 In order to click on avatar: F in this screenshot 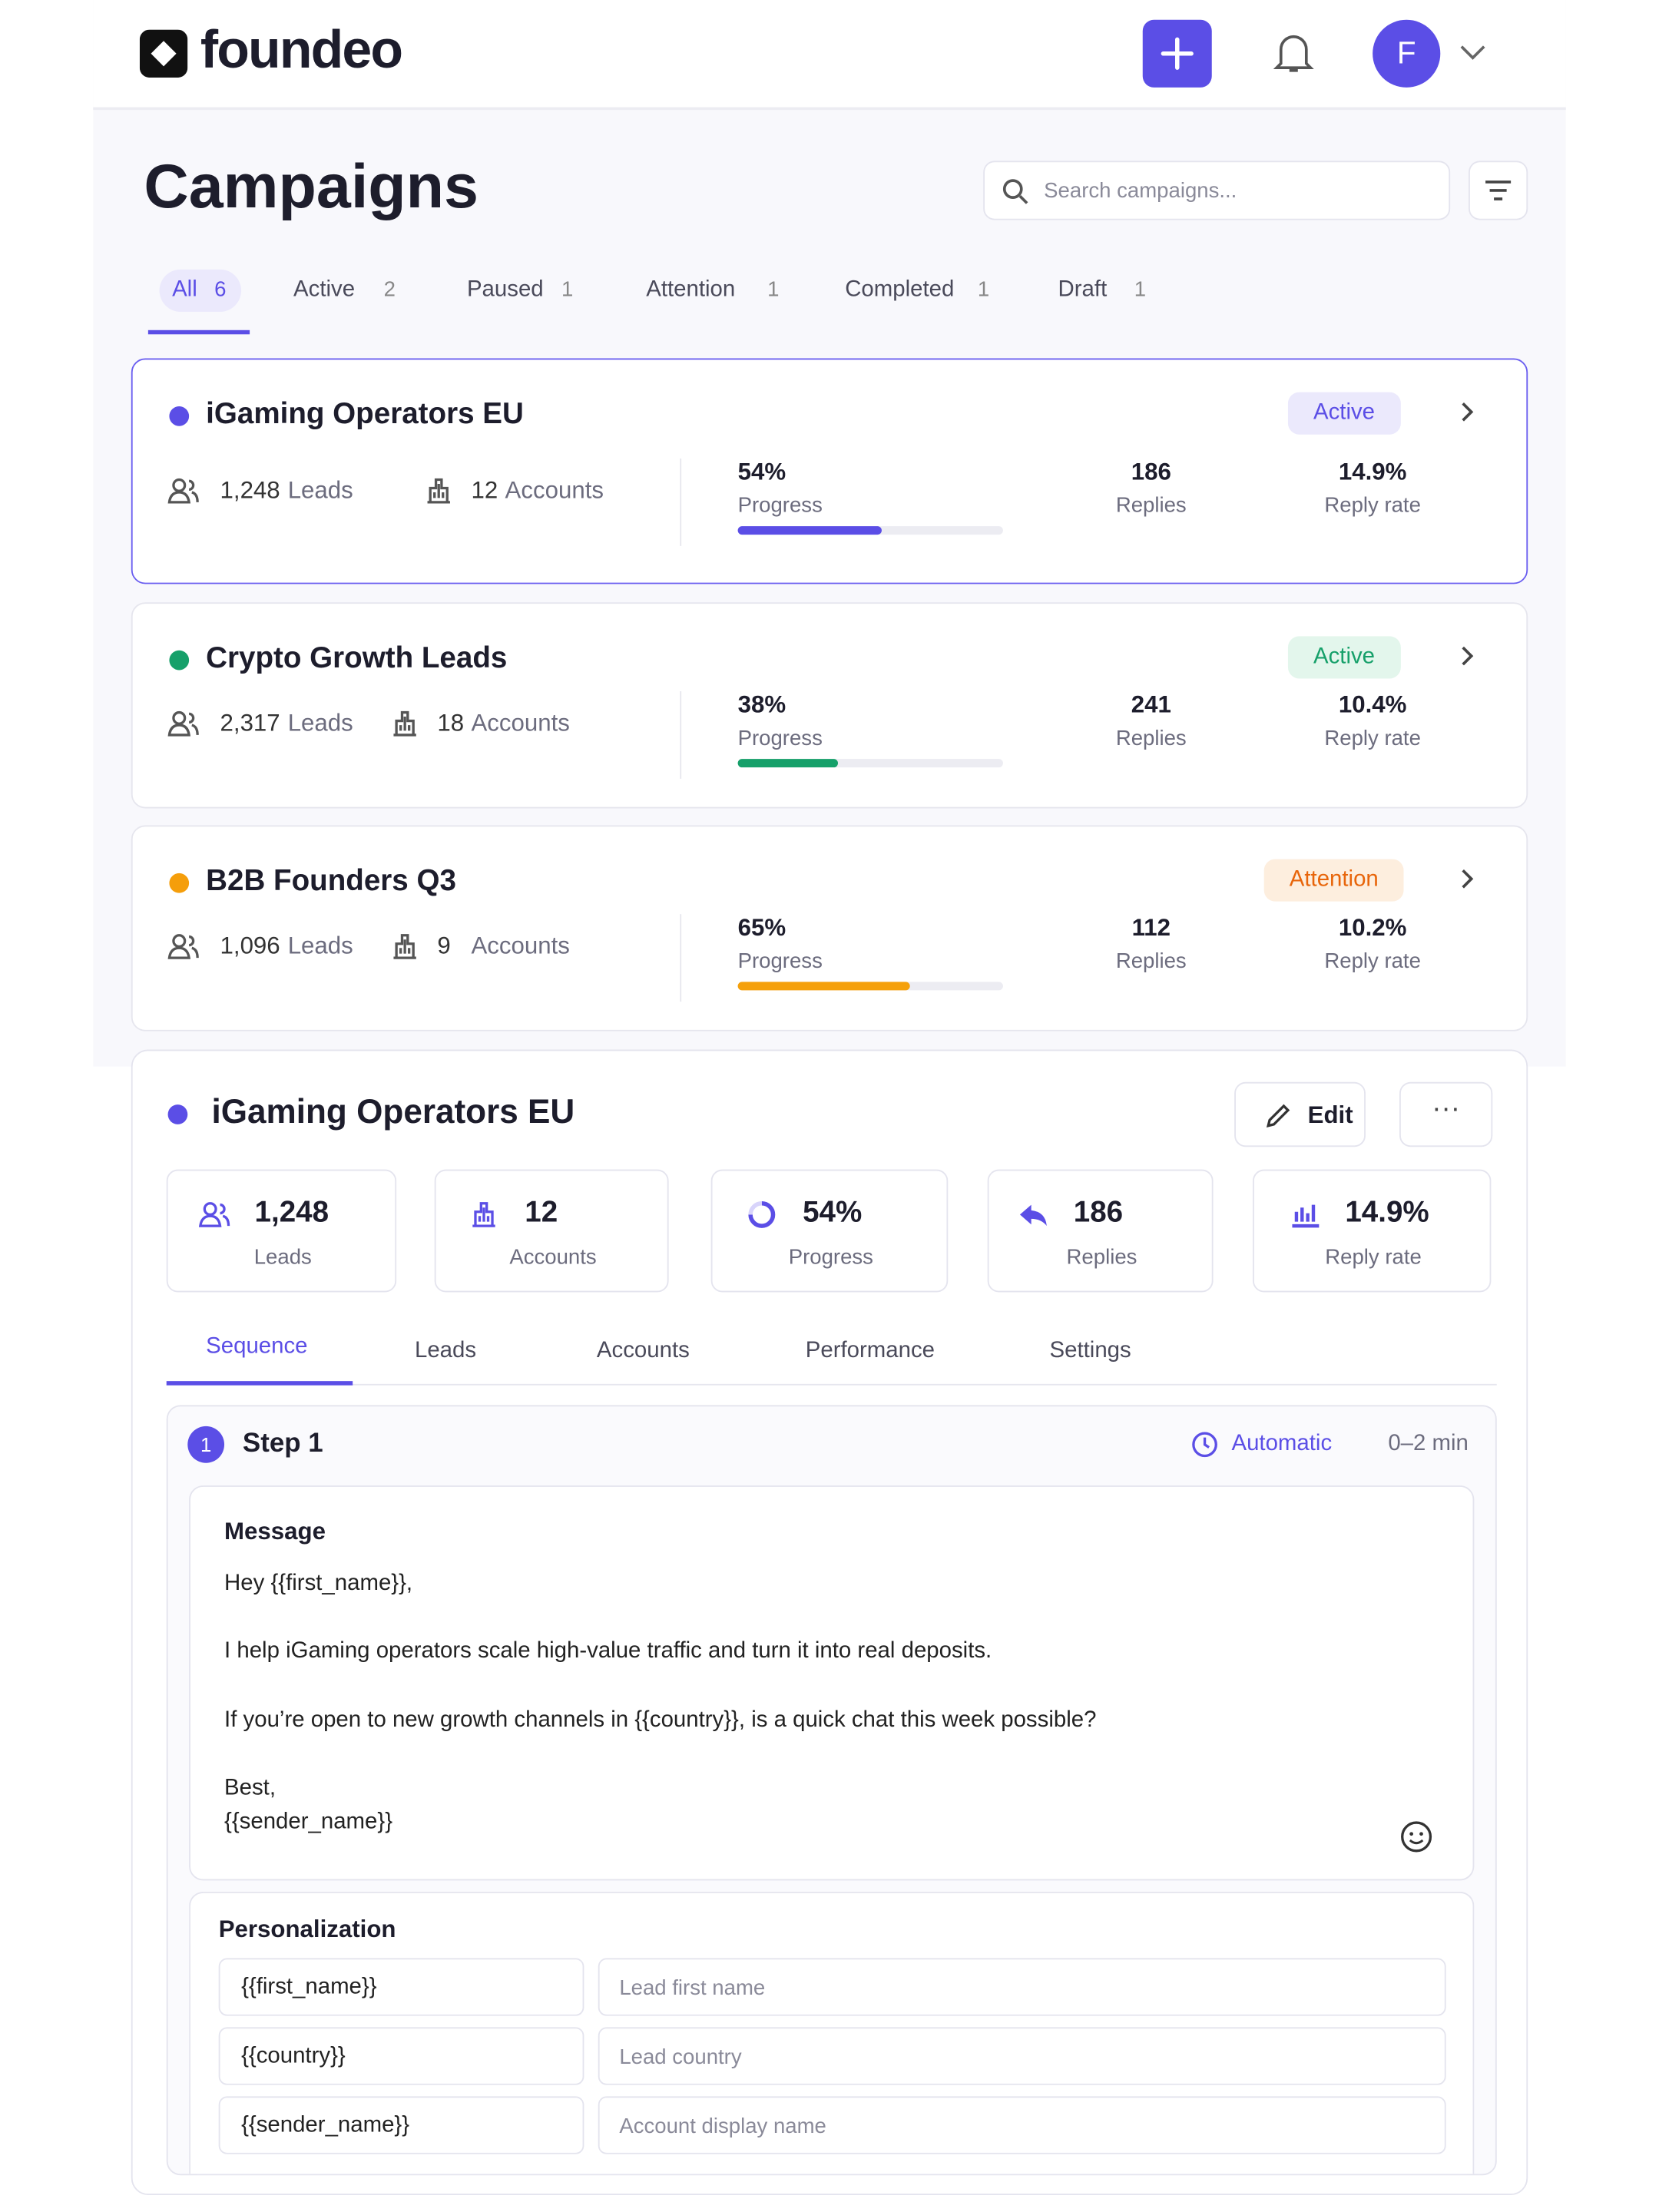, I will do `click(1407, 53)`.